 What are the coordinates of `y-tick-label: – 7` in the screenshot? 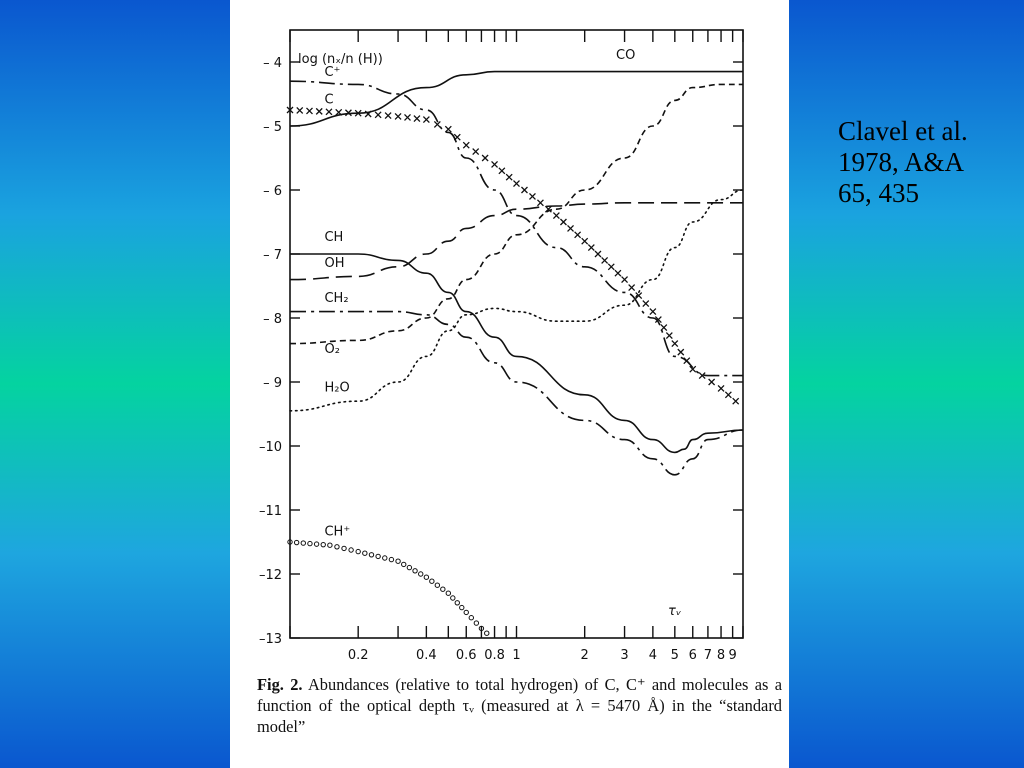 It's located at (272, 255).